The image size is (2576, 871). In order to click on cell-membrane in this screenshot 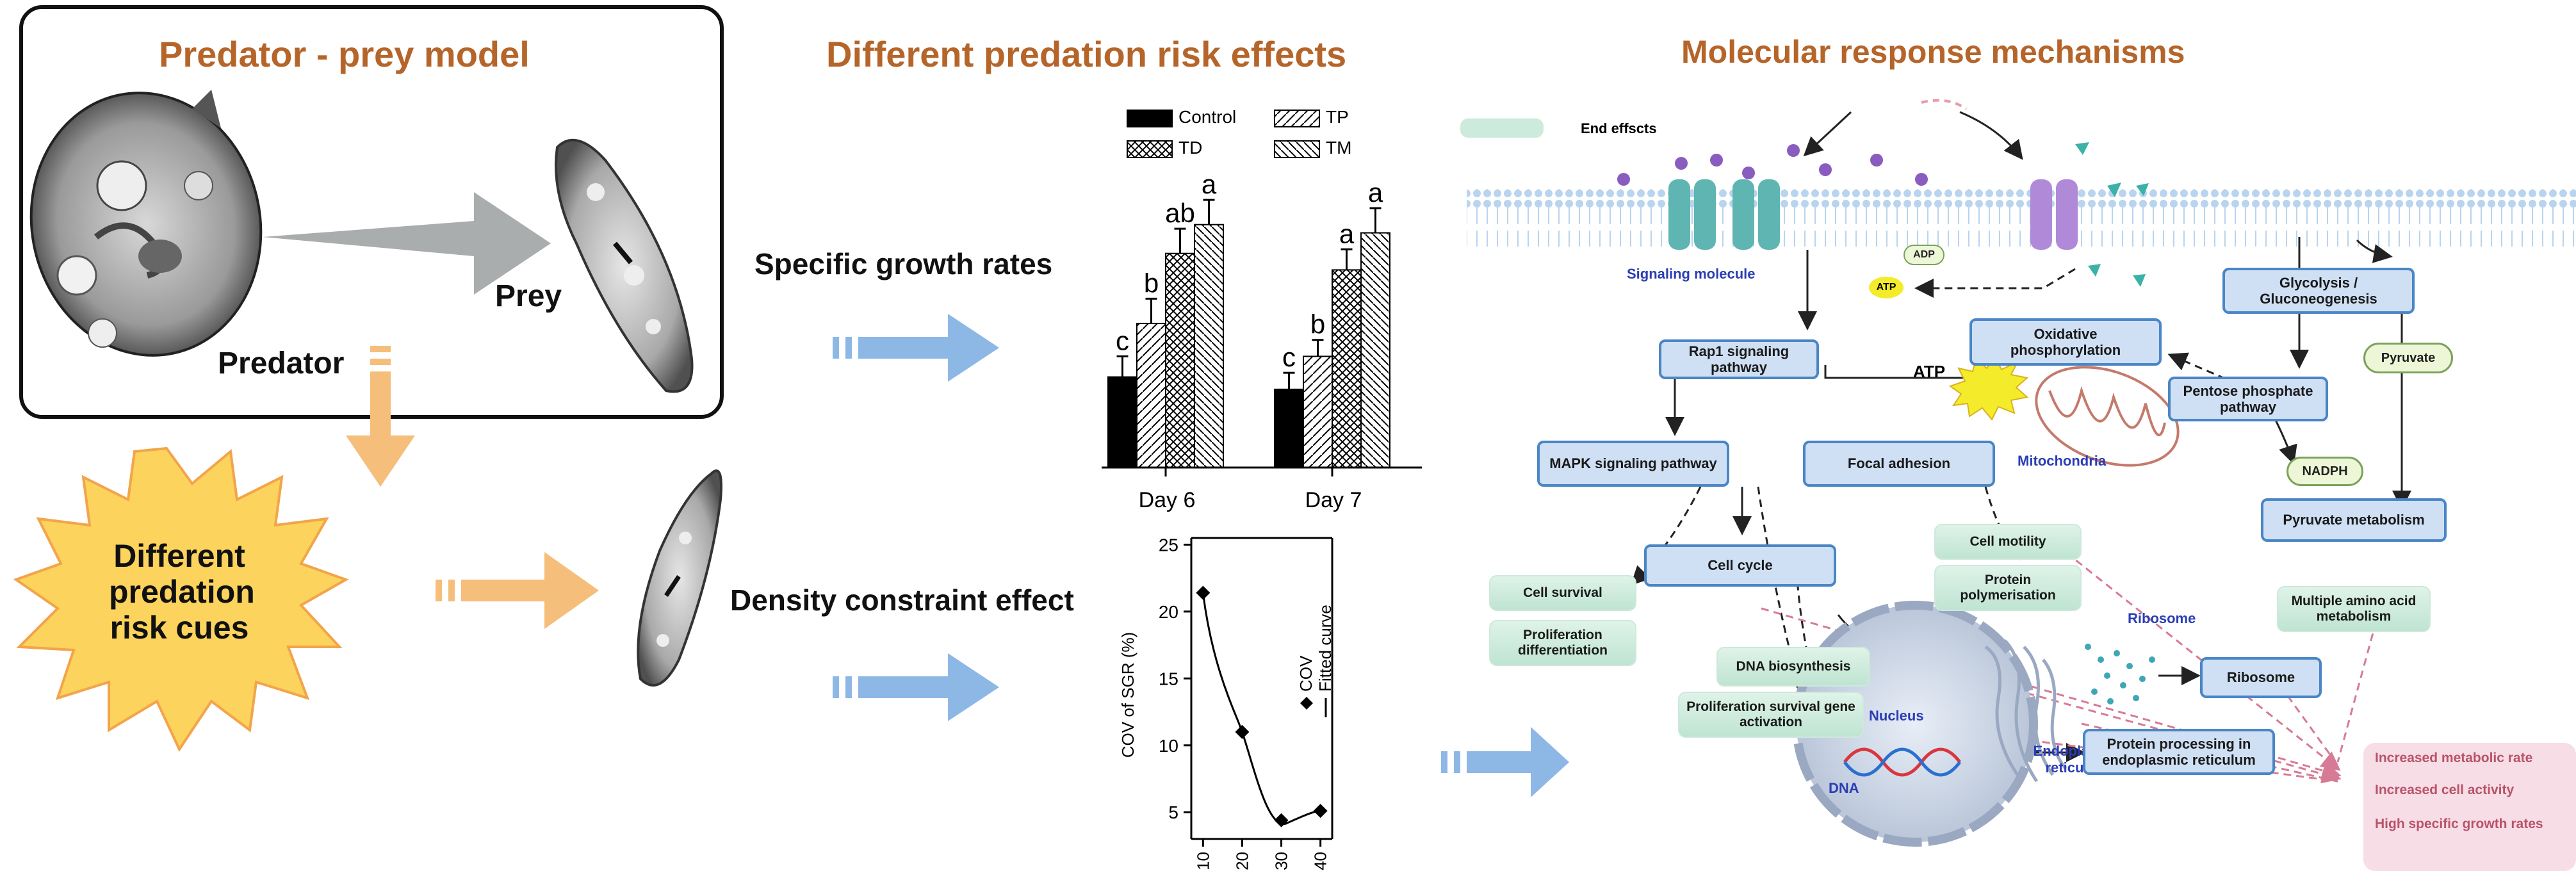, I will do `click(2021, 218)`.